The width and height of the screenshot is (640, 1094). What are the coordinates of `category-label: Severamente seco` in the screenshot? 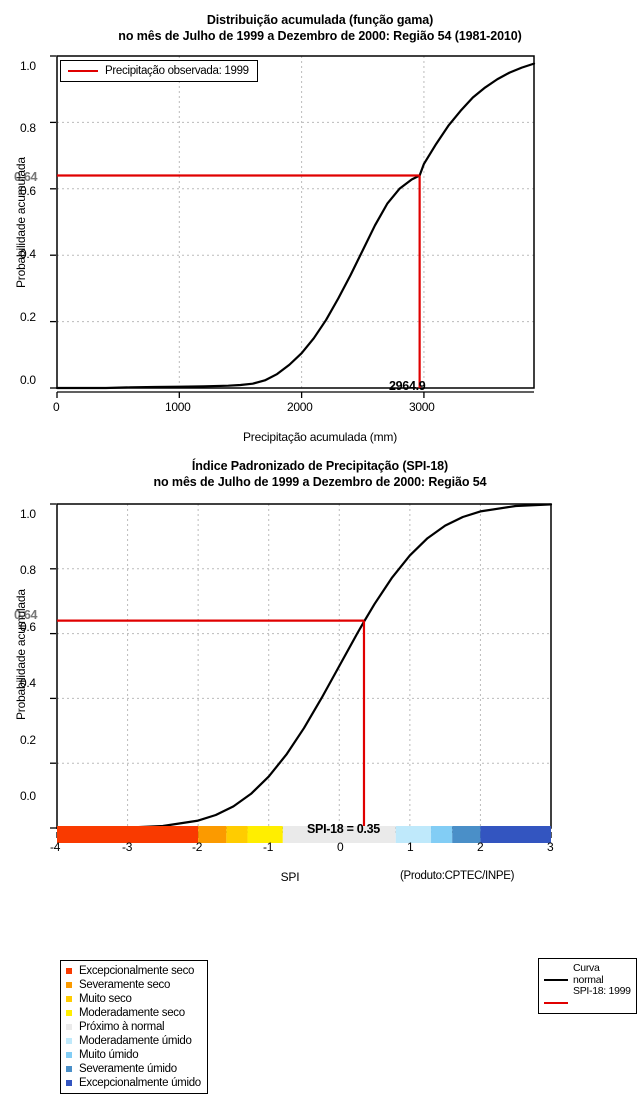 It's located at (125, 985).